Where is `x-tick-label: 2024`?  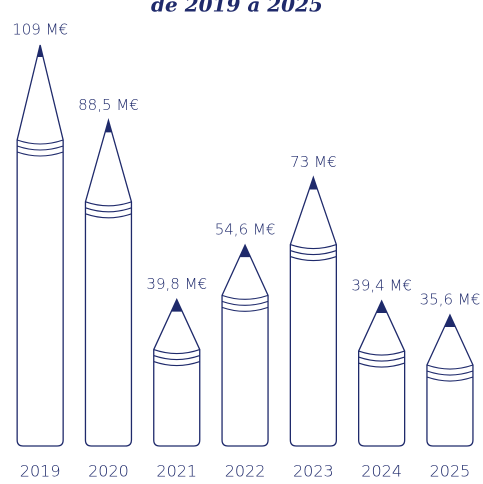
x-tick-label: 2024 is located at coordinates (381, 471).